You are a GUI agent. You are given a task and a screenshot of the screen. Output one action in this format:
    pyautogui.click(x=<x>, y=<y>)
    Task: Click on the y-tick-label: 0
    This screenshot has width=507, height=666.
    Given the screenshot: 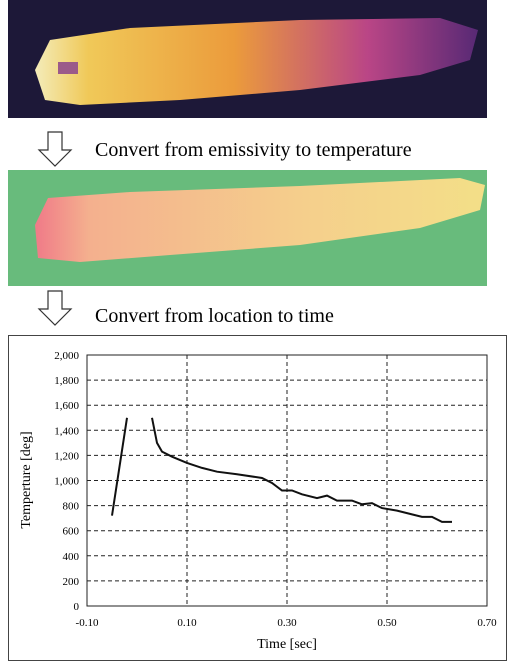 What is the action you would take?
    pyautogui.click(x=77, y=607)
    